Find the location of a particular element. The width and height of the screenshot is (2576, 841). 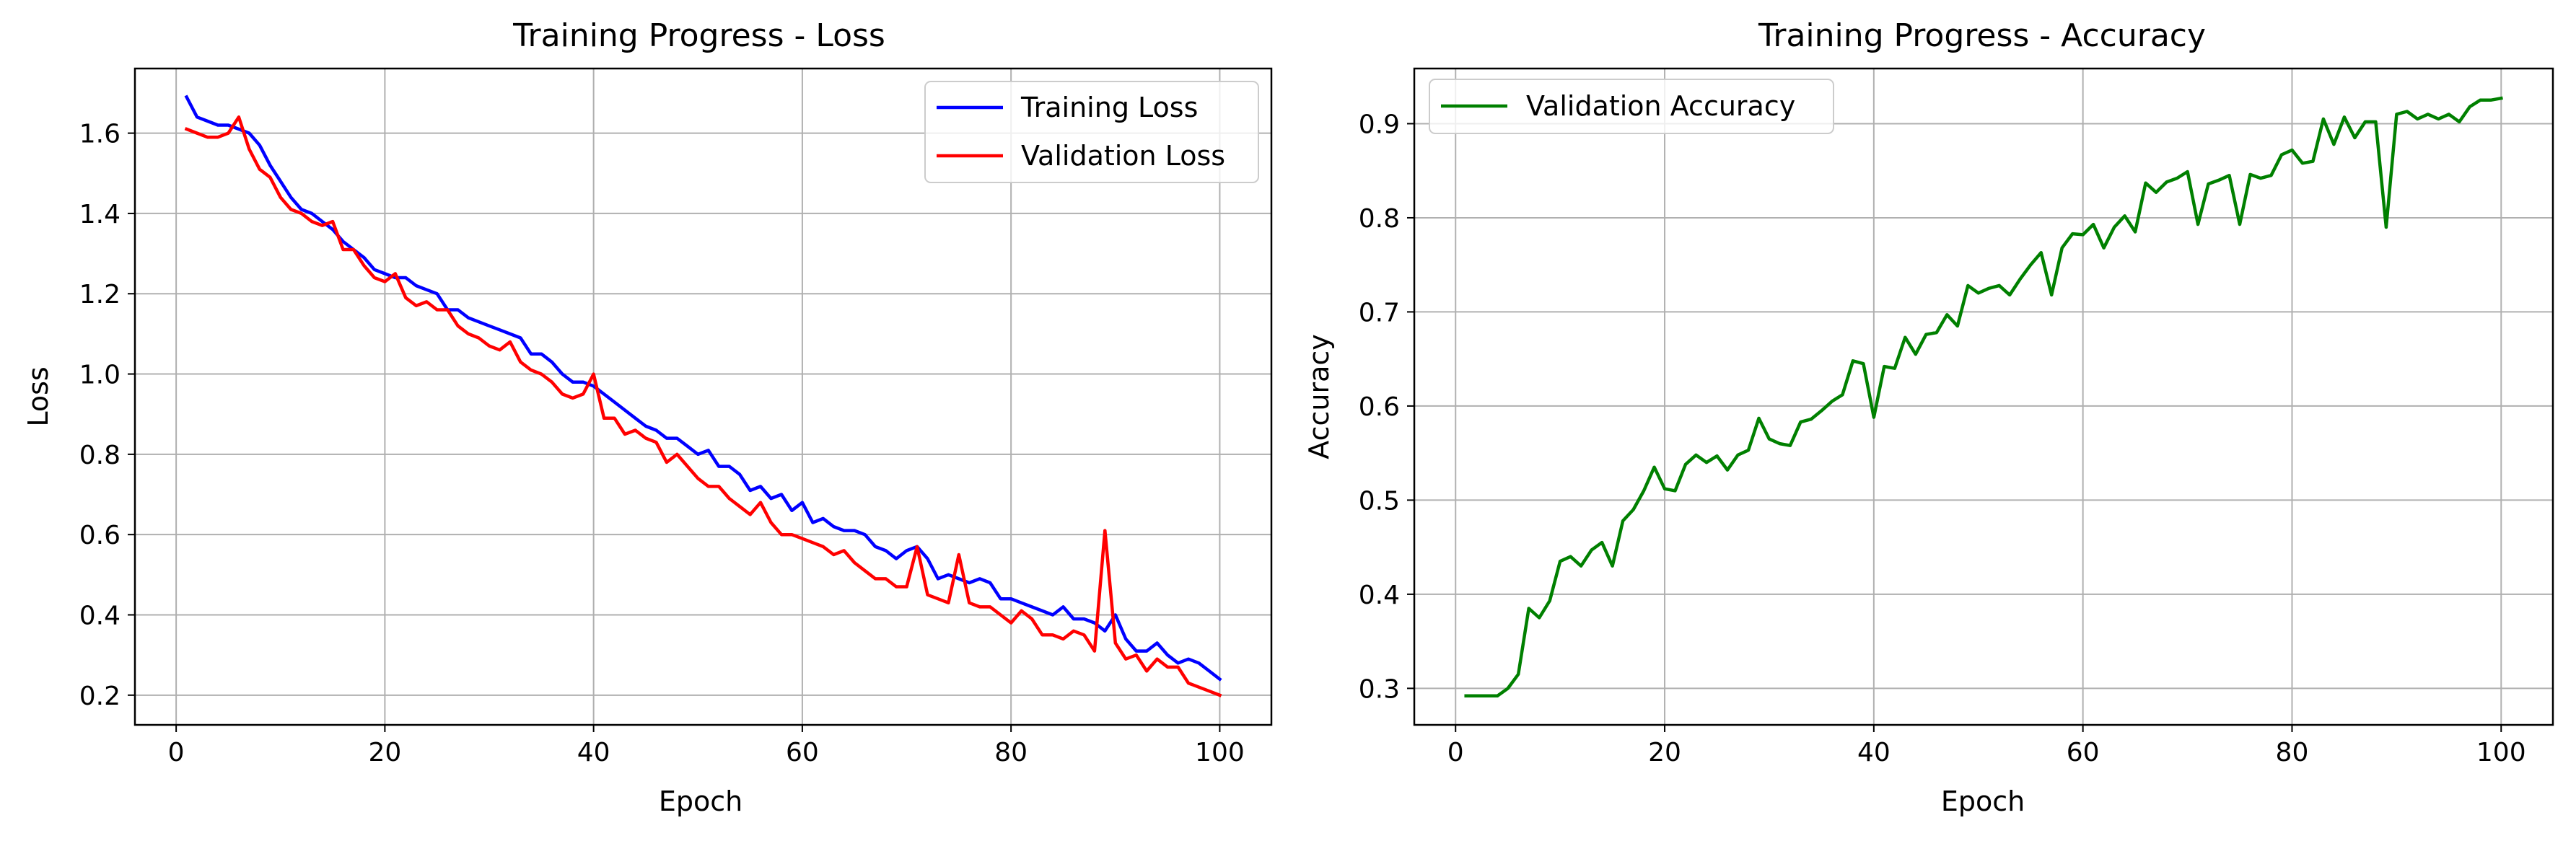

loss-x-tick-label: 60 is located at coordinates (802, 752).